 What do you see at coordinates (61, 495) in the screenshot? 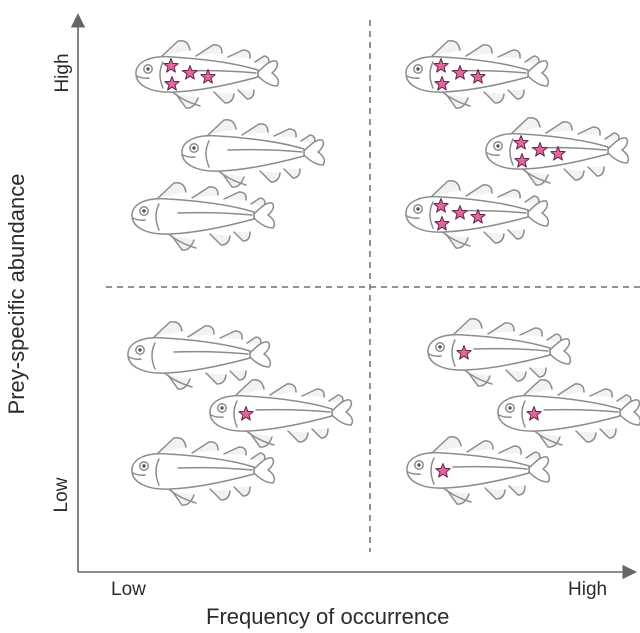
I see `y-tick-low: Low` at bounding box center [61, 495].